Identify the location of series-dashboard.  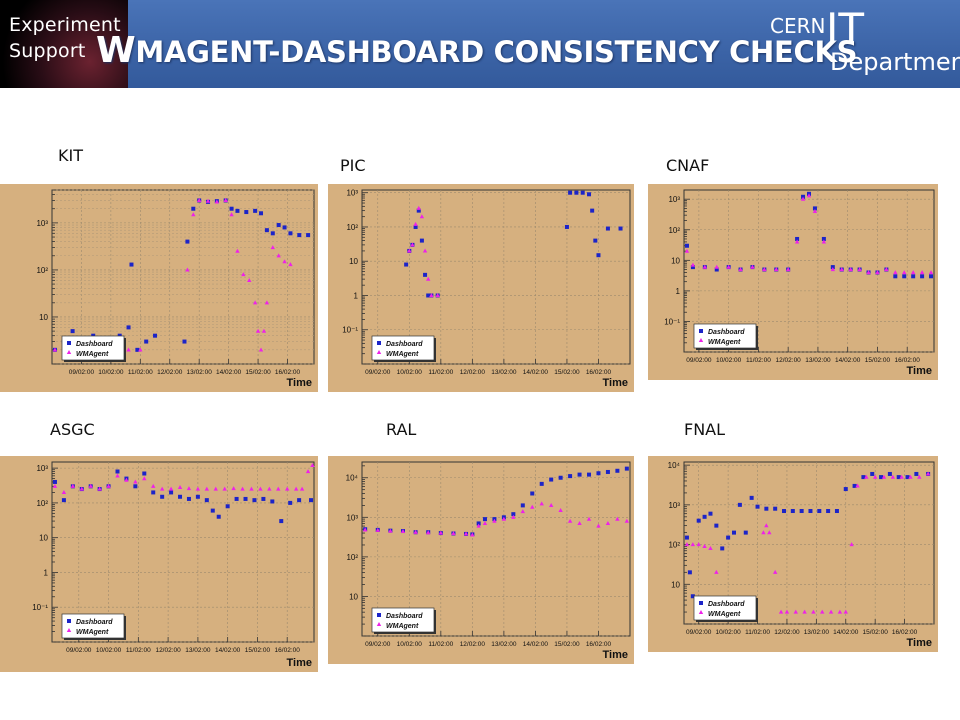
(513, 244).